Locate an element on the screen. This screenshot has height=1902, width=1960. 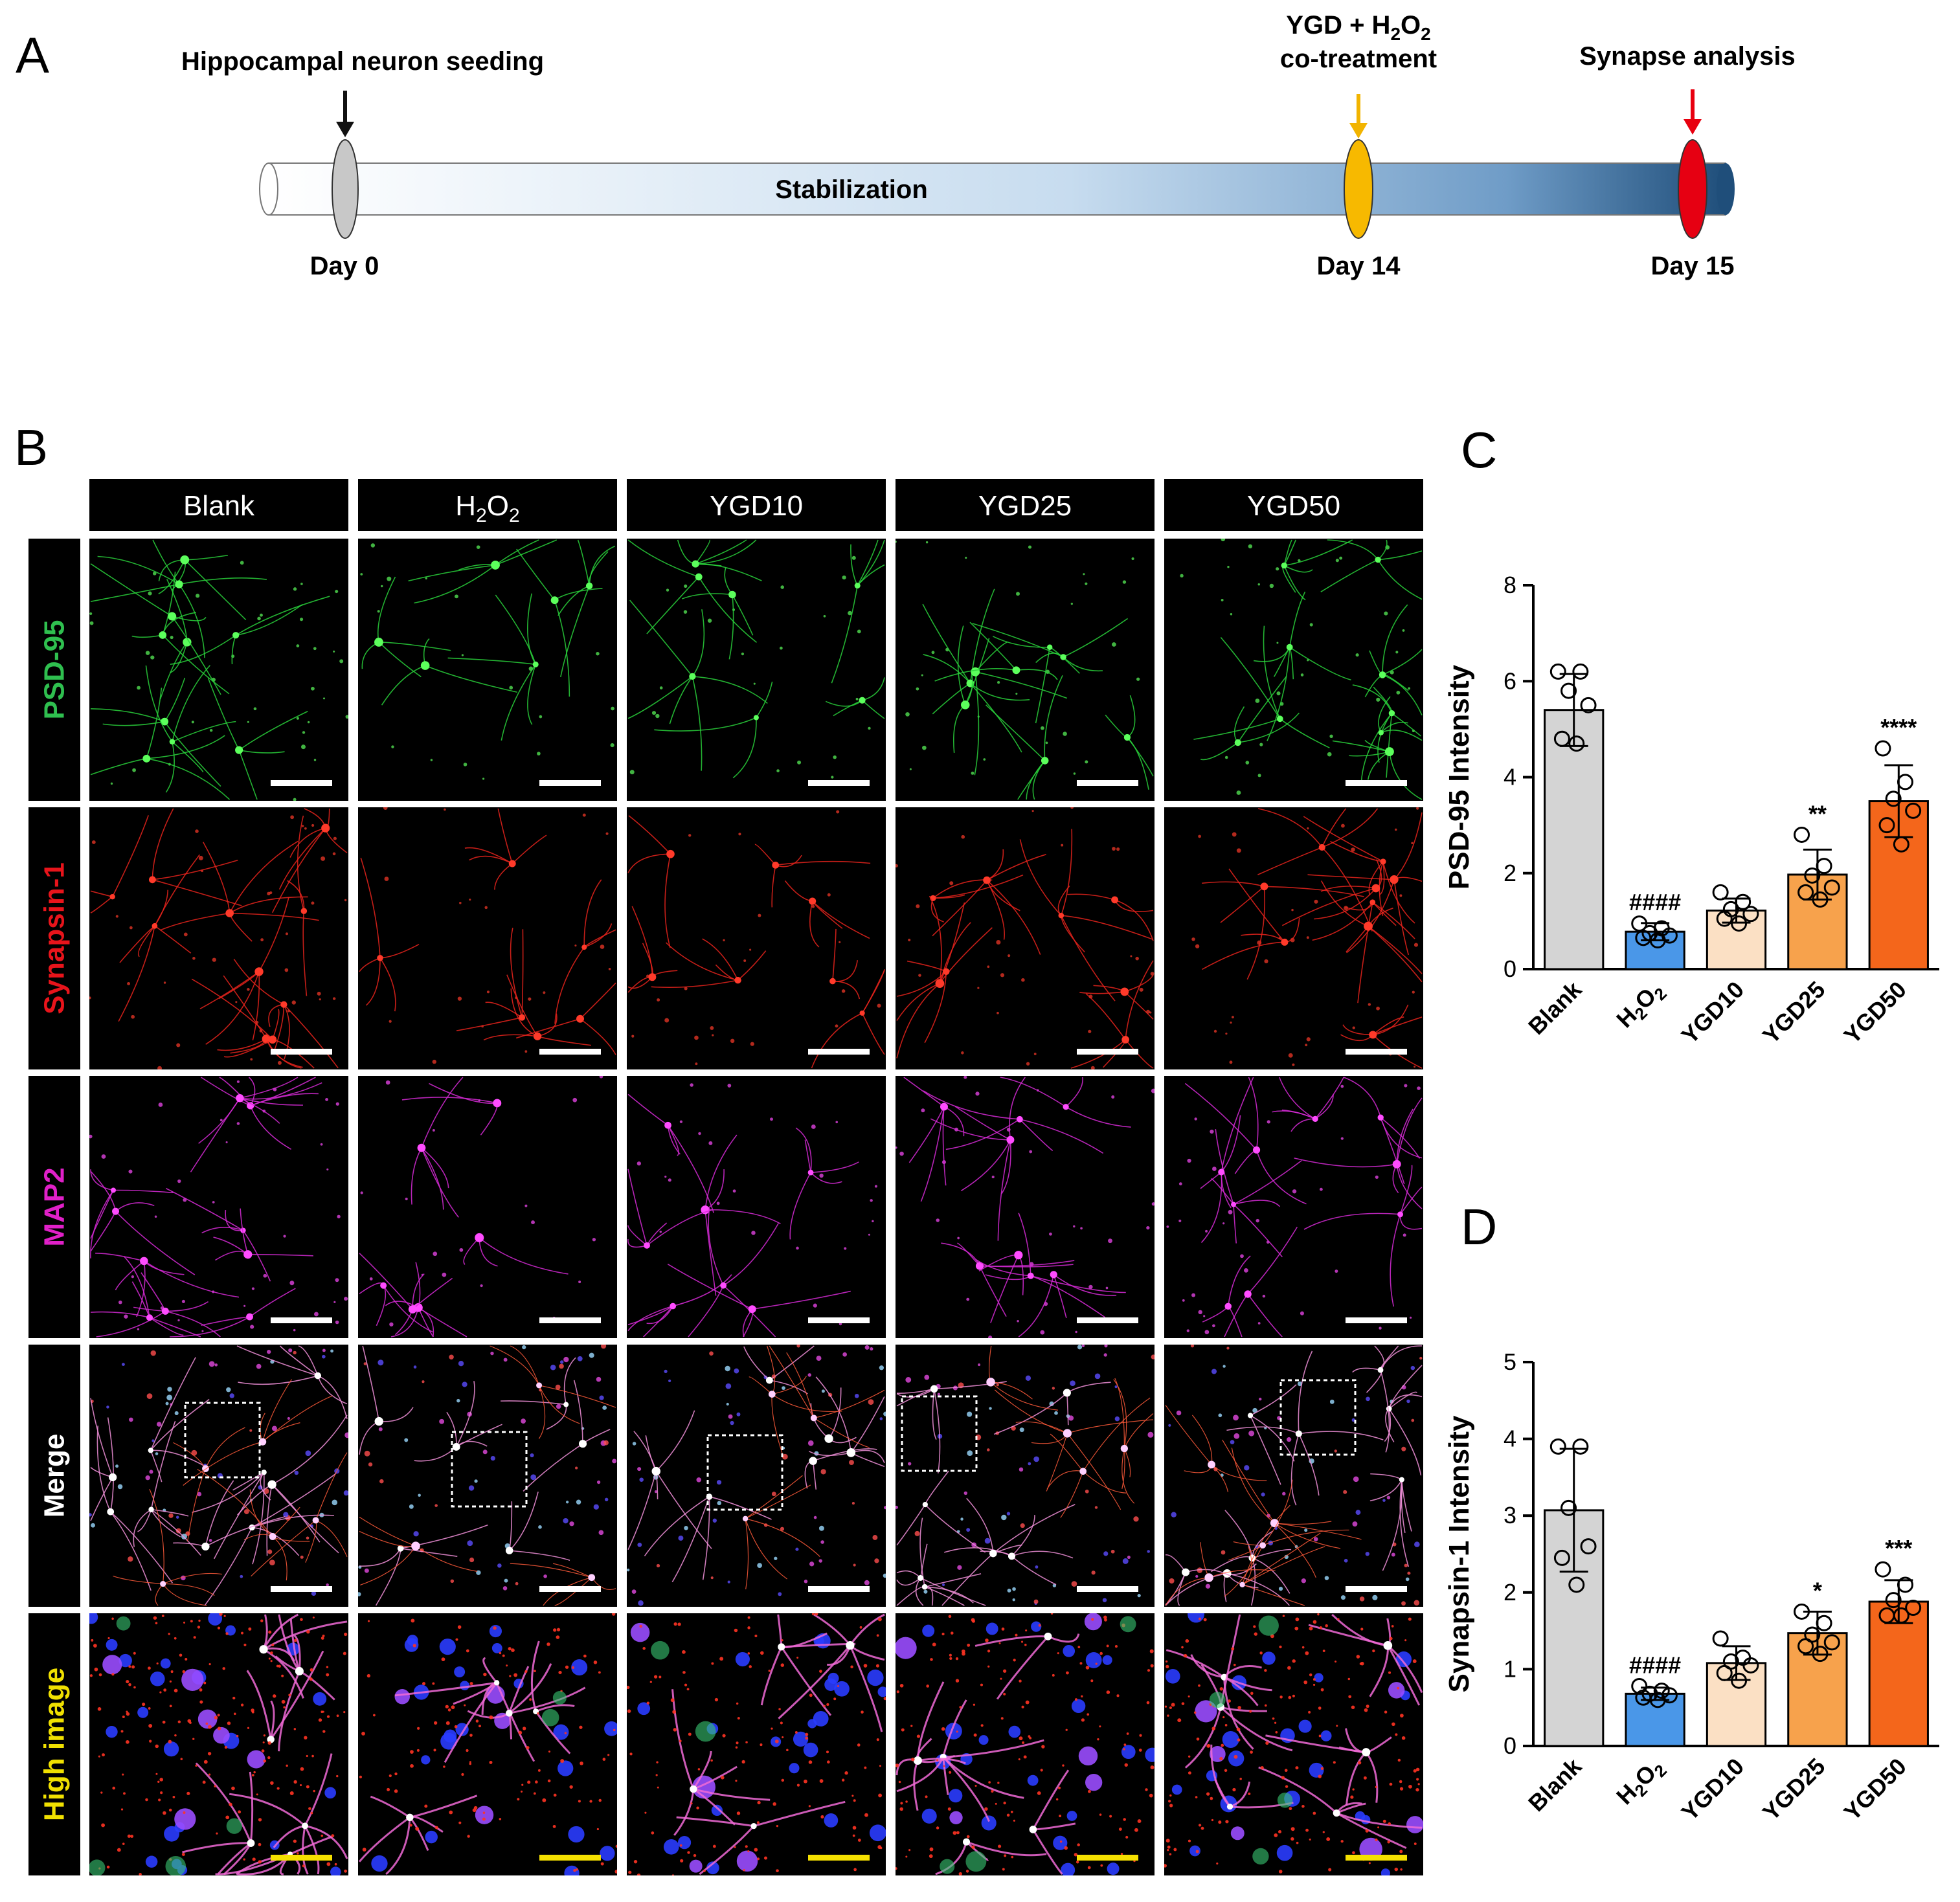
micrograph-zoom-ygd25 is located at coordinates (1025, 1744).